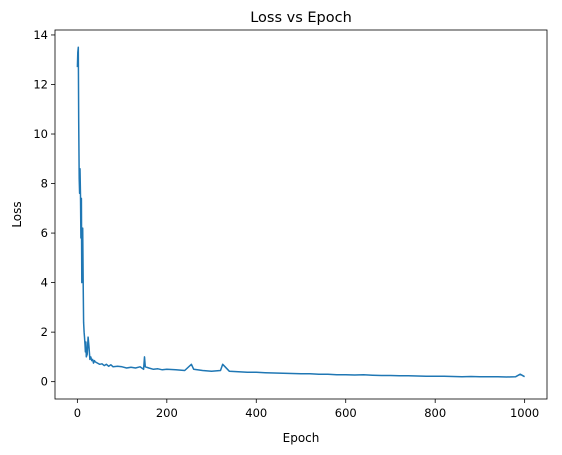 The image size is (562, 455). Describe the element at coordinates (346, 413) in the screenshot. I see `x-tick-label: 600` at that location.